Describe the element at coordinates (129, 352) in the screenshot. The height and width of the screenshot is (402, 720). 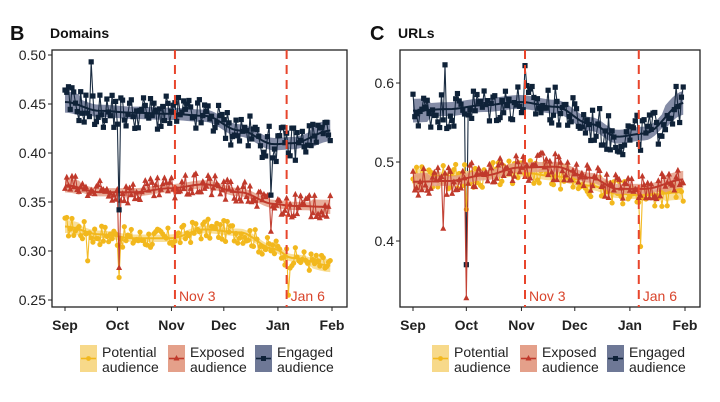
I see `legend-label-potential: Potential` at that location.